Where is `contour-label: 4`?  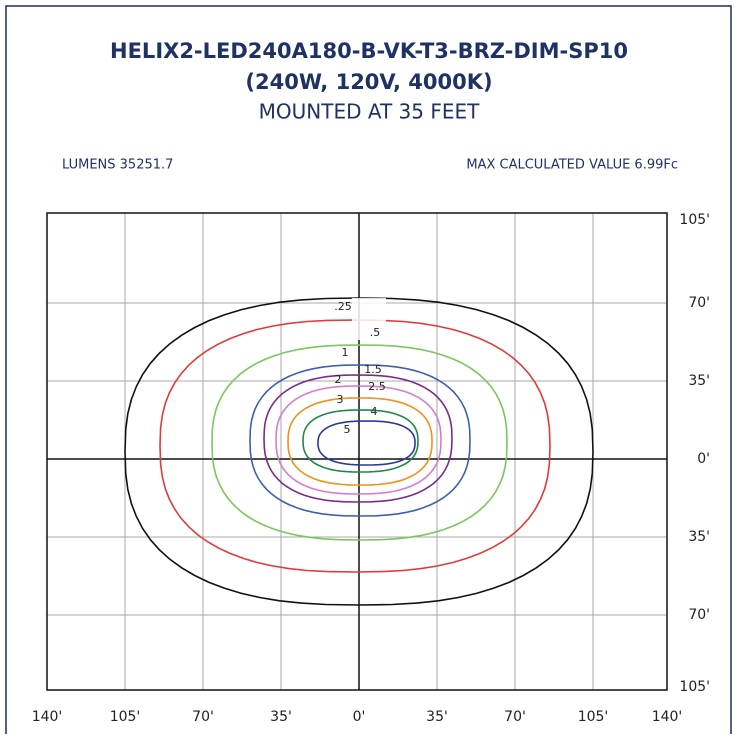 contour-label: 4 is located at coordinates (374, 411).